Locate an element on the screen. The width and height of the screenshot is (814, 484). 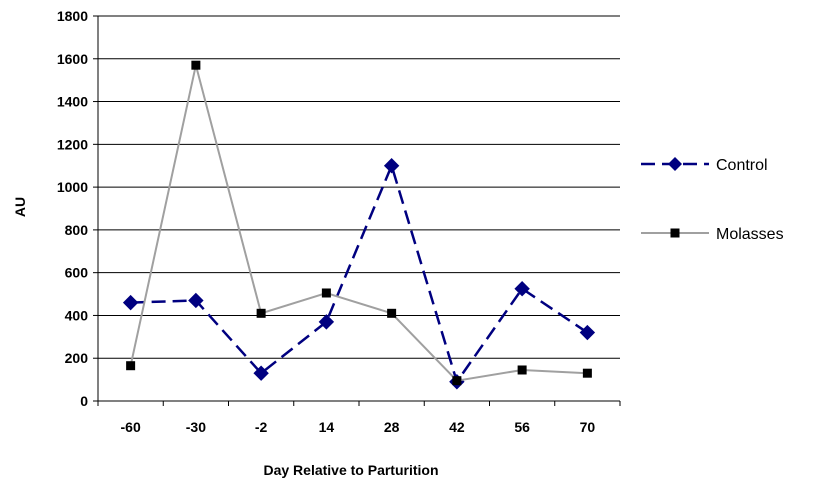
y-axis-title: AU is located at coordinates (20, 207).